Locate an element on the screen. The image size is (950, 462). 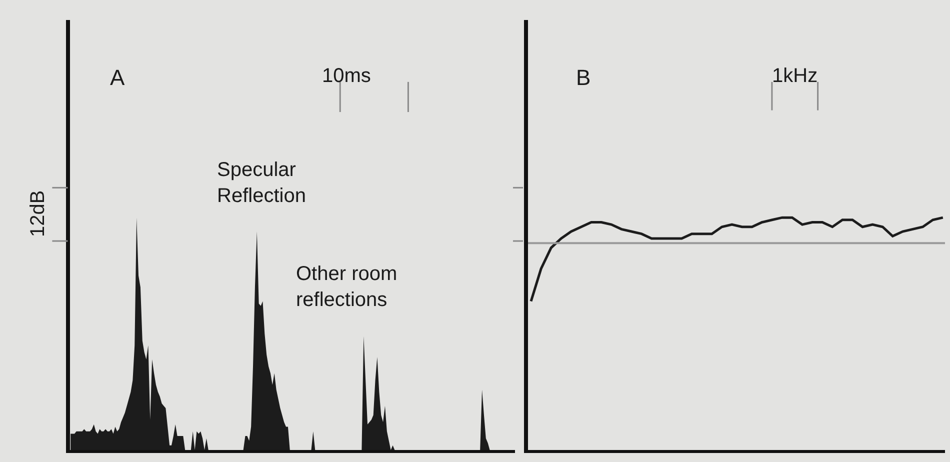
annotation: Other room reflections is located at coordinates (347, 287).